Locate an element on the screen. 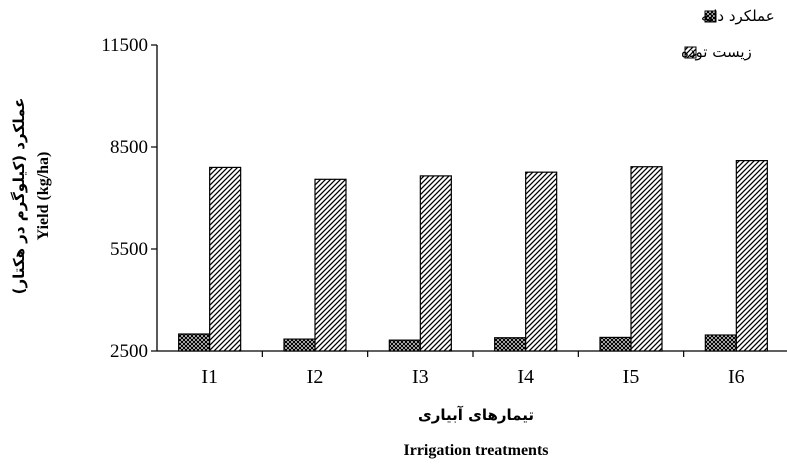 Image resolution: width=787 pixels, height=469 pixels. biomass-bar-i1 is located at coordinates (225, 259).